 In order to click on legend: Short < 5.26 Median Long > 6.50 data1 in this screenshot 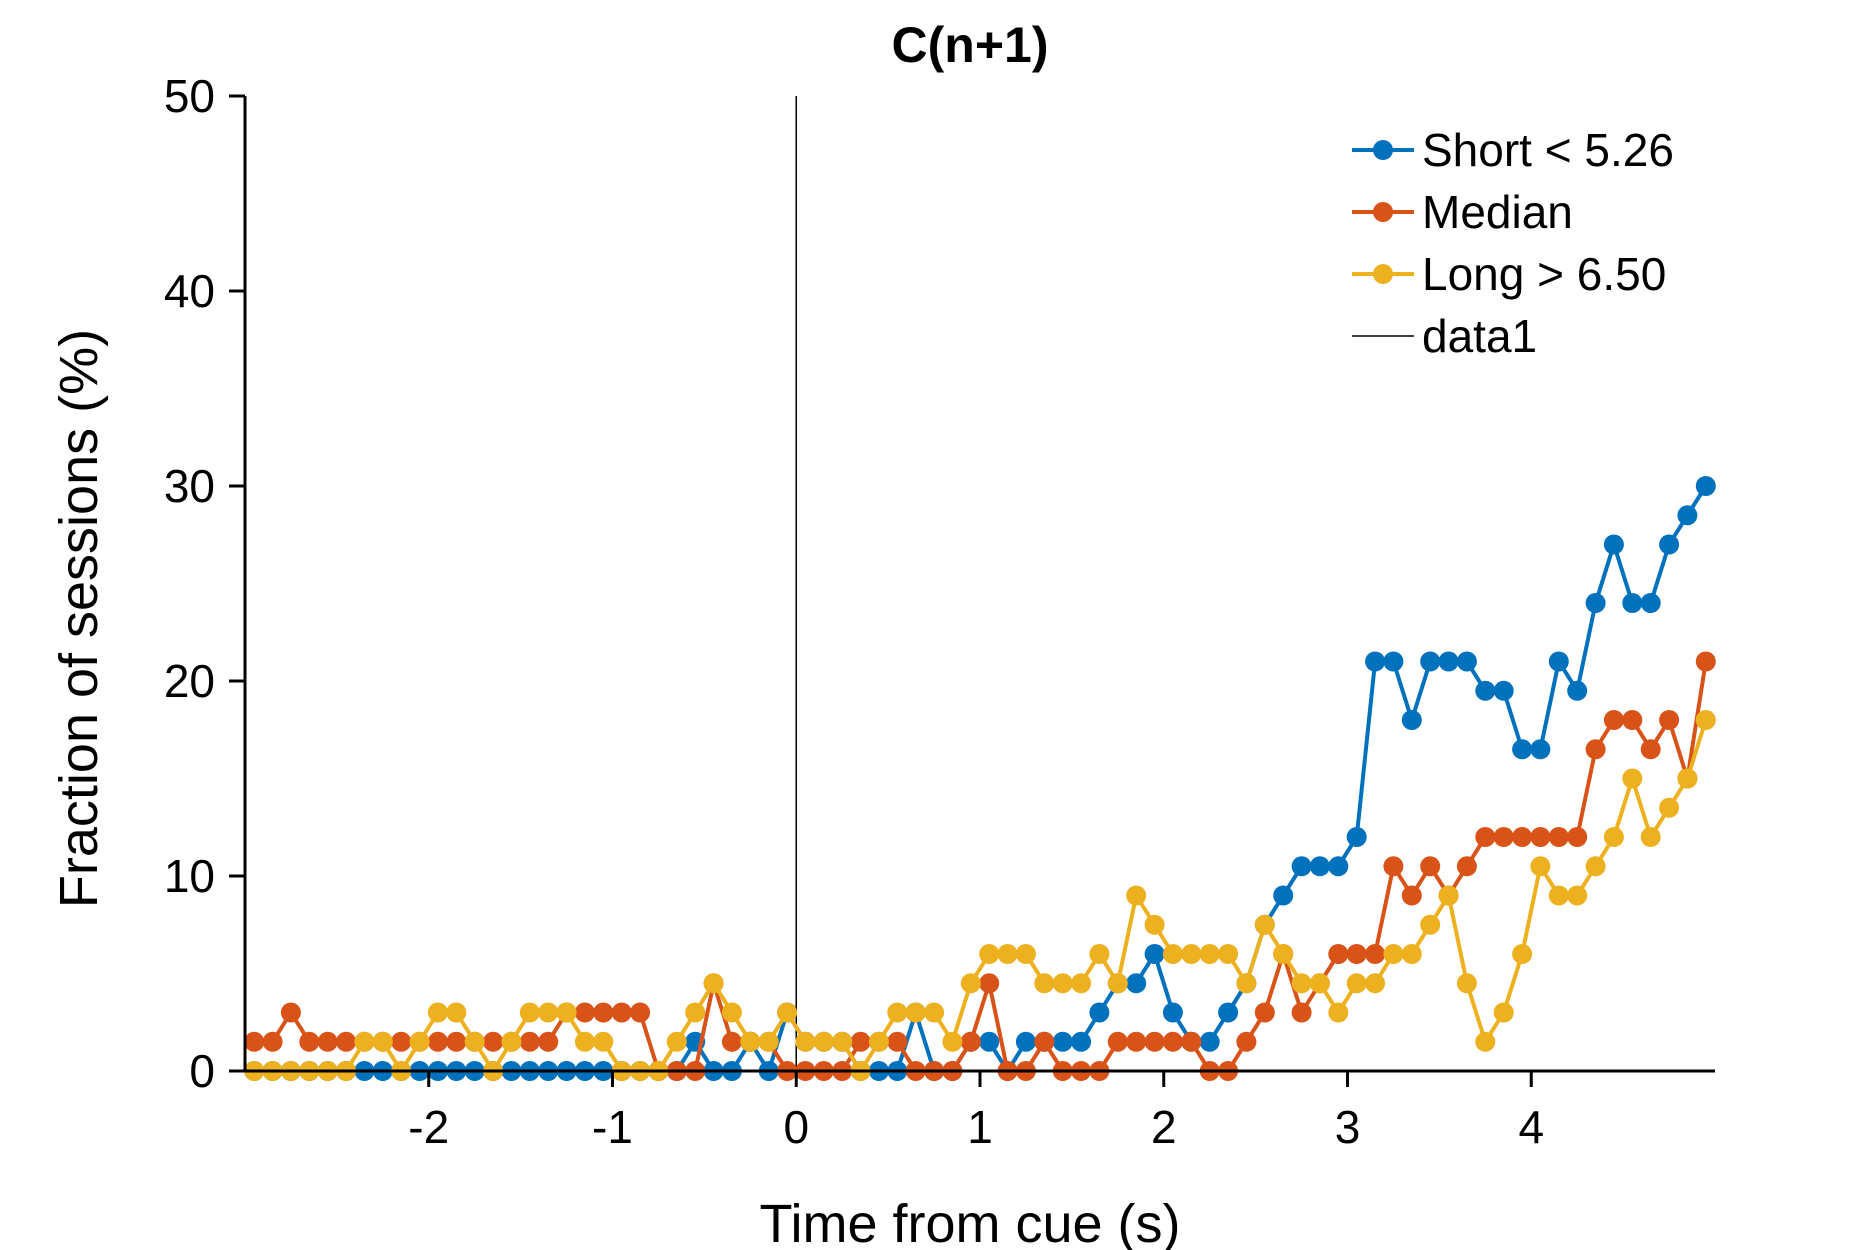, I will do `click(1513, 243)`.